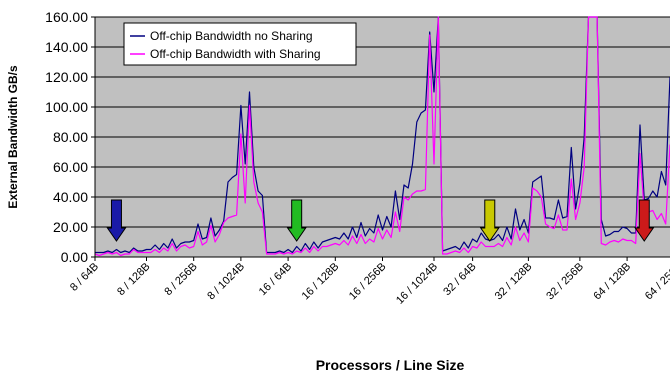  I want to click on y-axis-title: External Bandwidth GB/s, so click(13, 137).